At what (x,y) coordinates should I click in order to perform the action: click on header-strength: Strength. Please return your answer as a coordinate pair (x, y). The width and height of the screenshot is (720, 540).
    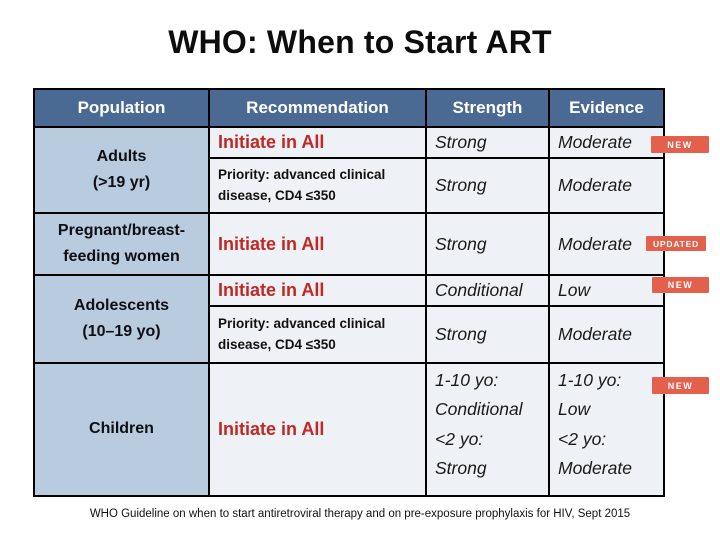
    Looking at the image, I should click on (487, 108).